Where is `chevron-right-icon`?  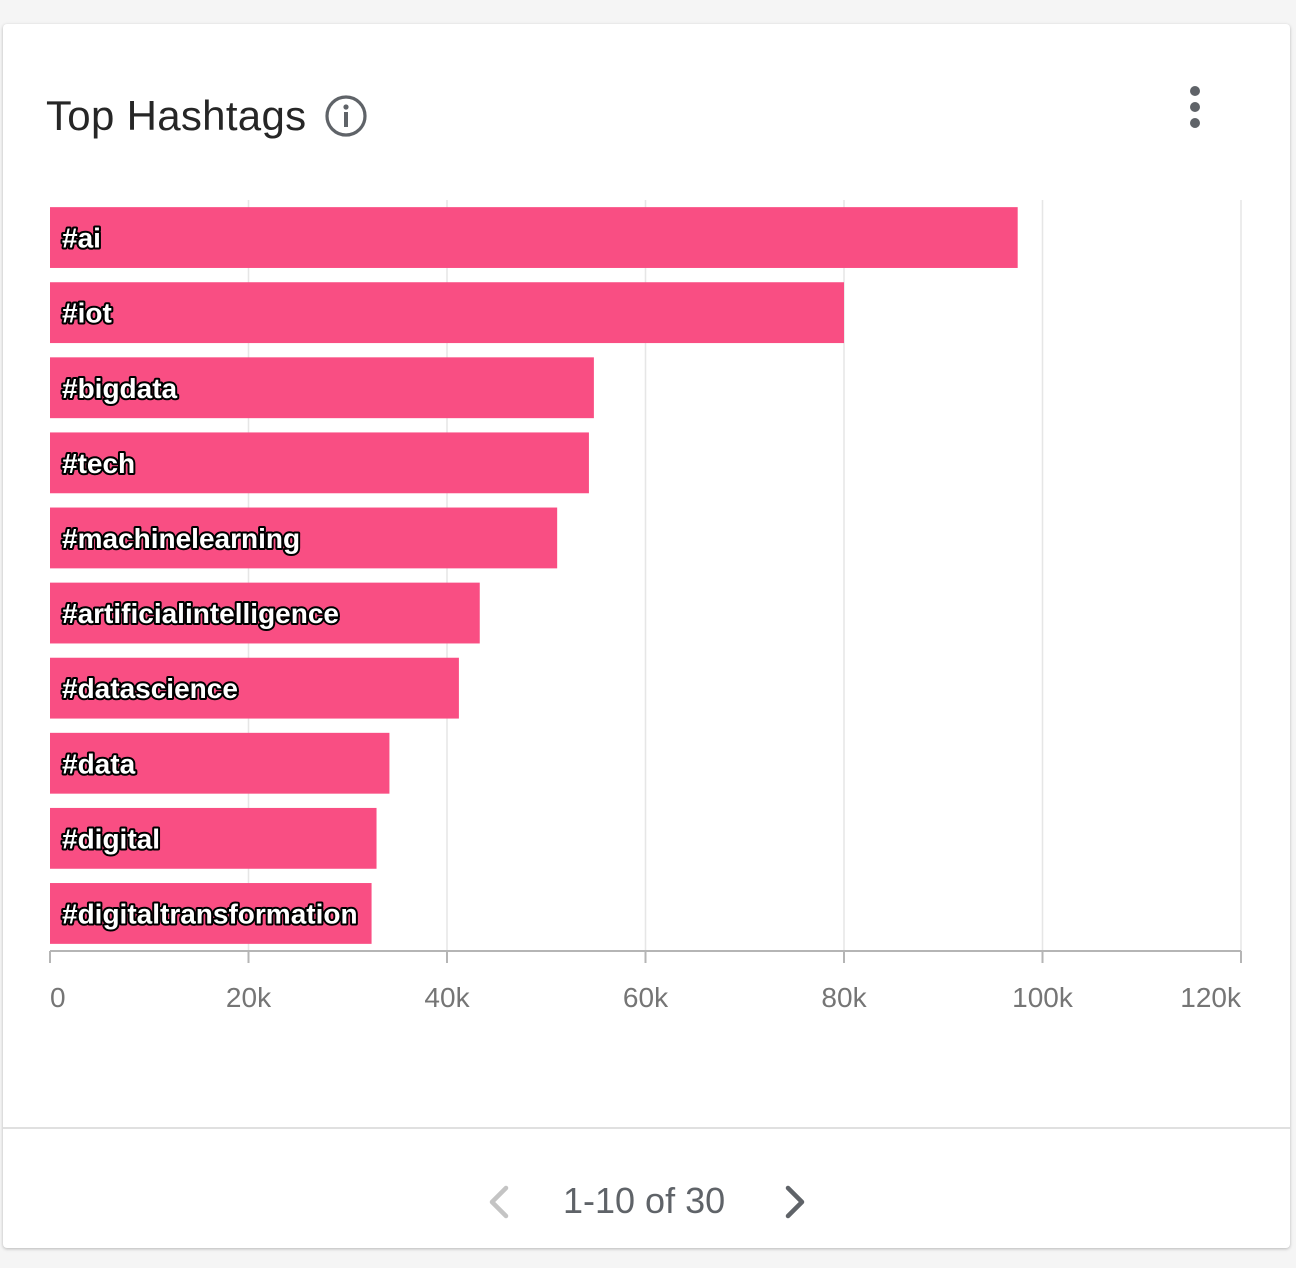
chevron-right-icon is located at coordinates (795, 1202).